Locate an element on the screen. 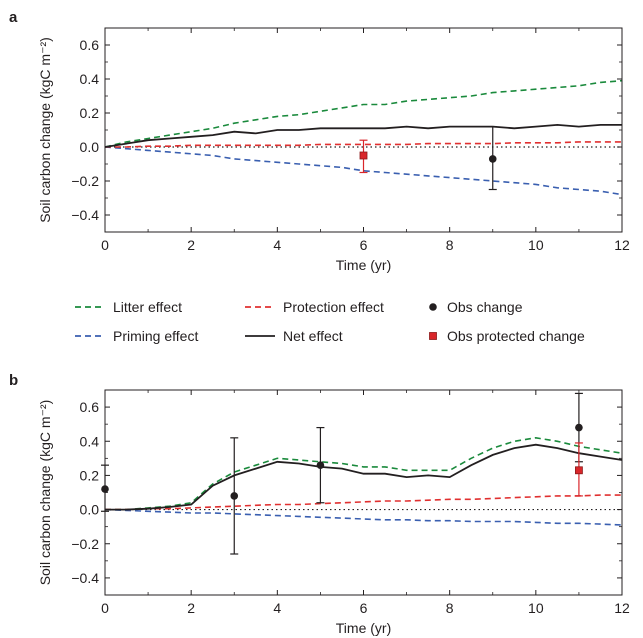 This screenshot has height=638, width=643. legend-item: Priming effect is located at coordinates (136, 336).